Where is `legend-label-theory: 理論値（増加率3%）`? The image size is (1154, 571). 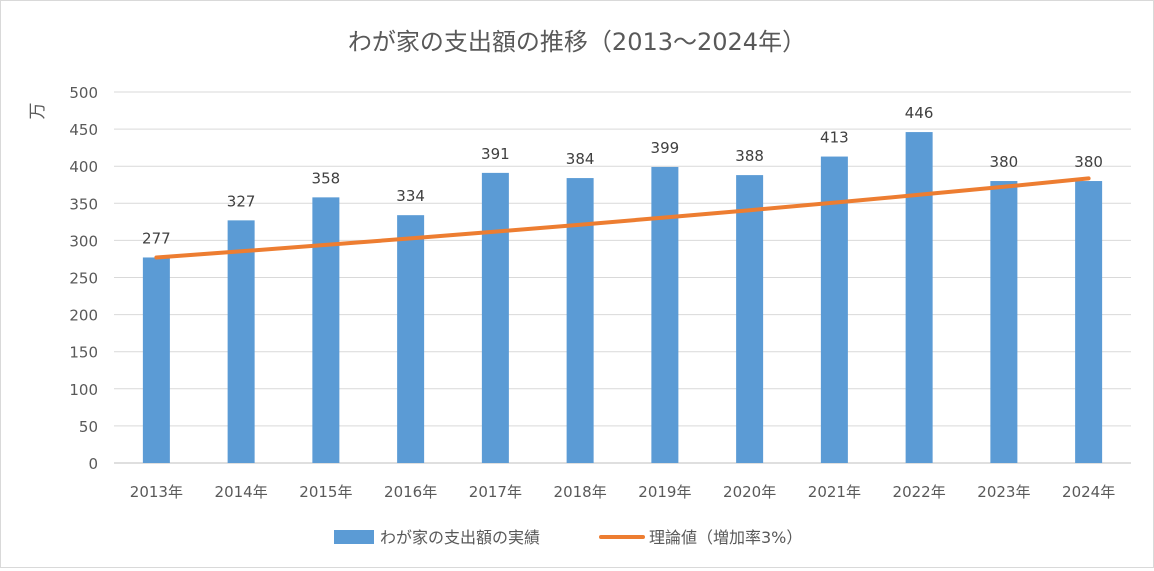 legend-label-theory: 理論値（増加率3%） is located at coordinates (725, 537).